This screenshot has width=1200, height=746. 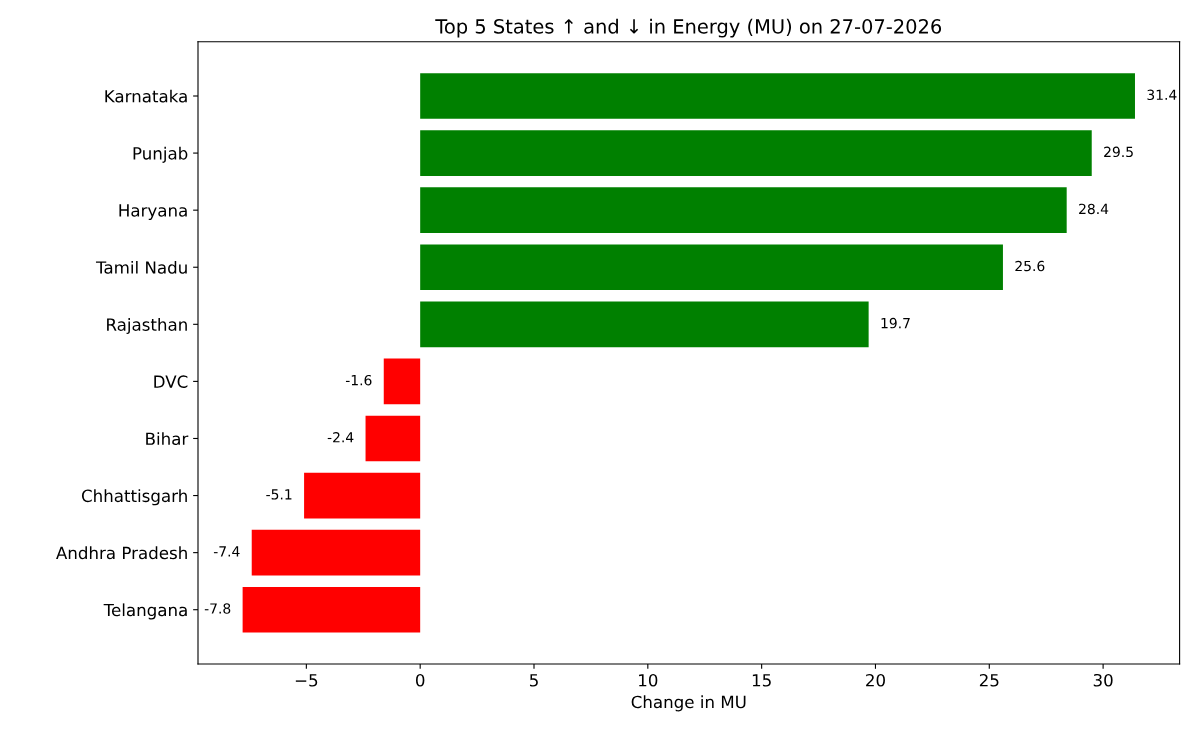 What do you see at coordinates (761, 680) in the screenshot?
I see `x-tick-label: 15` at bounding box center [761, 680].